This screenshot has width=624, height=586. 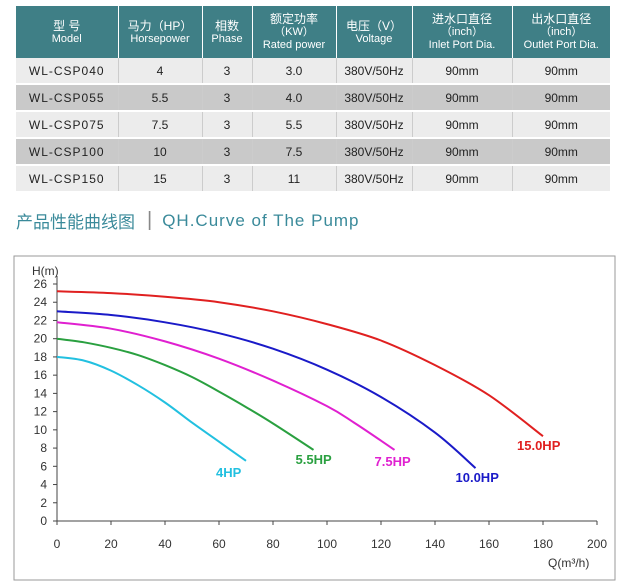 What do you see at coordinates (461, 19) in the screenshot?
I see `header-inlet-cn: 进水口直径` at bounding box center [461, 19].